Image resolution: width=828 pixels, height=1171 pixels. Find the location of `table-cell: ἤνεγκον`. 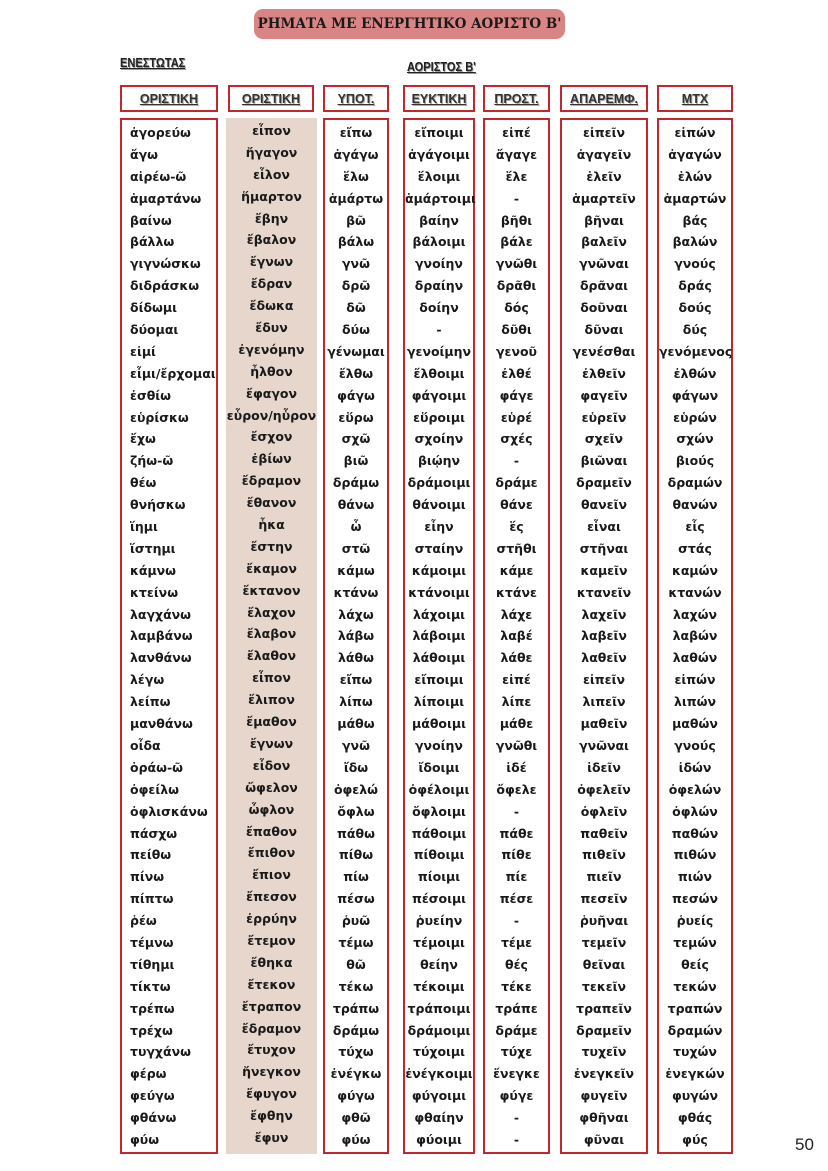

table-cell: ἤνεγκον is located at coordinates (271, 1072).